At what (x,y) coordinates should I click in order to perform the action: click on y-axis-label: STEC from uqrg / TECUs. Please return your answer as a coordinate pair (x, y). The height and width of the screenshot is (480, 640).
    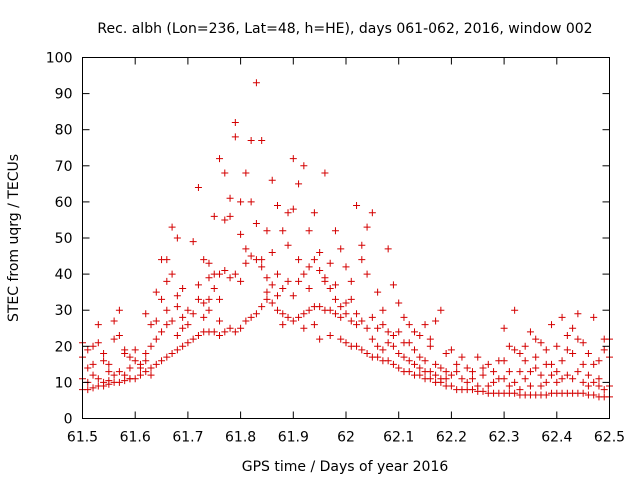
    Looking at the image, I should click on (14, 238).